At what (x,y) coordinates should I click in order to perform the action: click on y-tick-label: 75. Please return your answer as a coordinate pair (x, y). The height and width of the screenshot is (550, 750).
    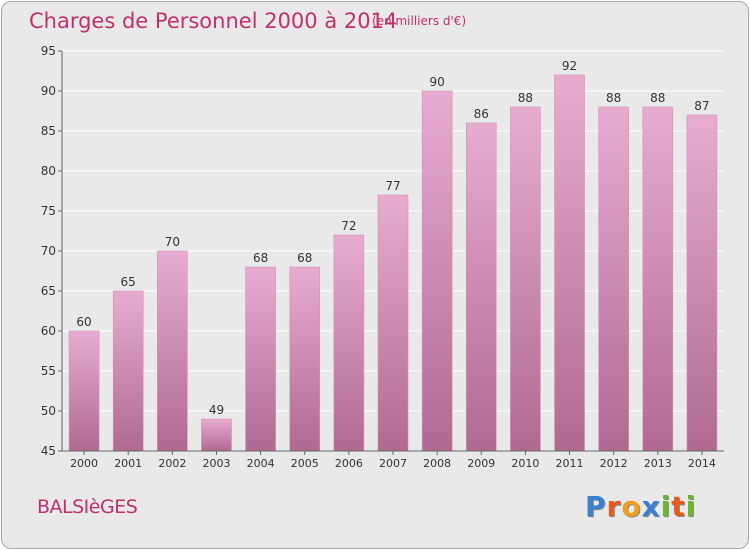
    Looking at the image, I should click on (48, 211).